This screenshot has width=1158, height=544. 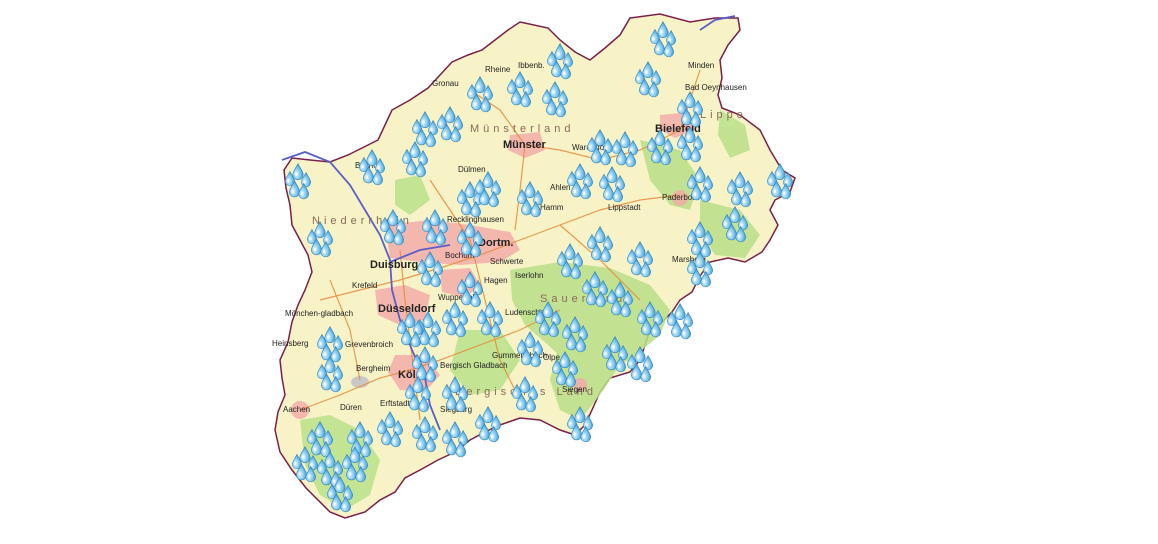 What do you see at coordinates (395, 403) in the screenshot?
I see `city-label: Erftstadt` at bounding box center [395, 403].